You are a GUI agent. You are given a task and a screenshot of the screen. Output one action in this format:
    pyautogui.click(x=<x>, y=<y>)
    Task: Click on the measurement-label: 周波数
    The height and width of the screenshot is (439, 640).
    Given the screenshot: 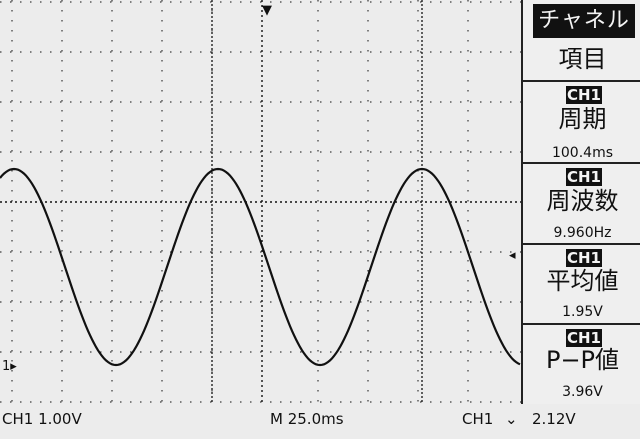 What is the action you would take?
    pyautogui.click(x=582, y=201)
    